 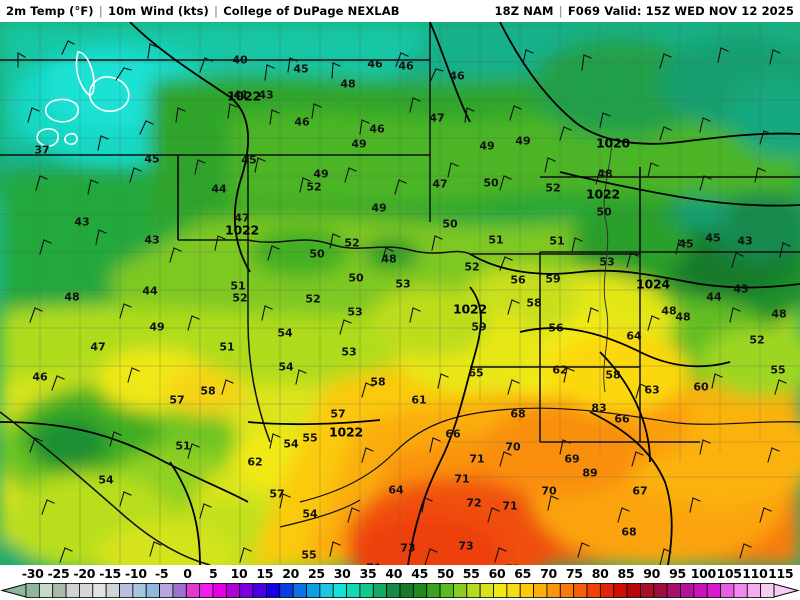 What do you see at coordinates (497, 573) in the screenshot?
I see `colorbar-tick: 60` at bounding box center [497, 573].